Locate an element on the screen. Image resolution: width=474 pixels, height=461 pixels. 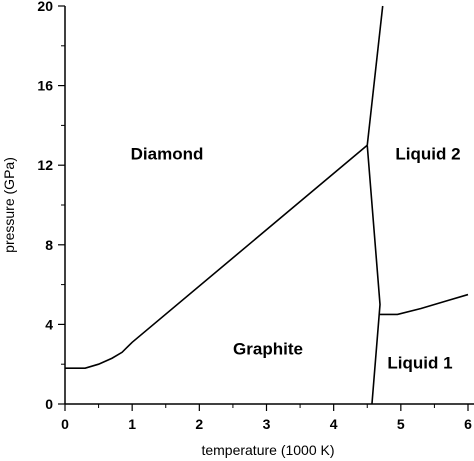
x-tick-label: 0 is located at coordinates (65, 424).